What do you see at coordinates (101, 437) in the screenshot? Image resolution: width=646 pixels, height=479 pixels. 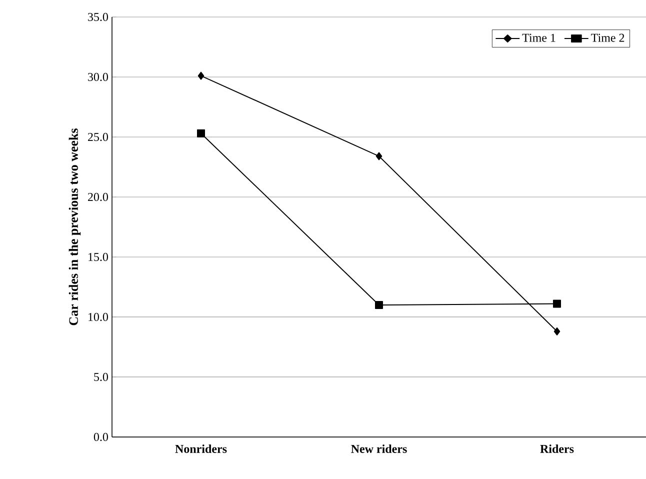 I see `y-tick-label: 0.0` at bounding box center [101, 437].